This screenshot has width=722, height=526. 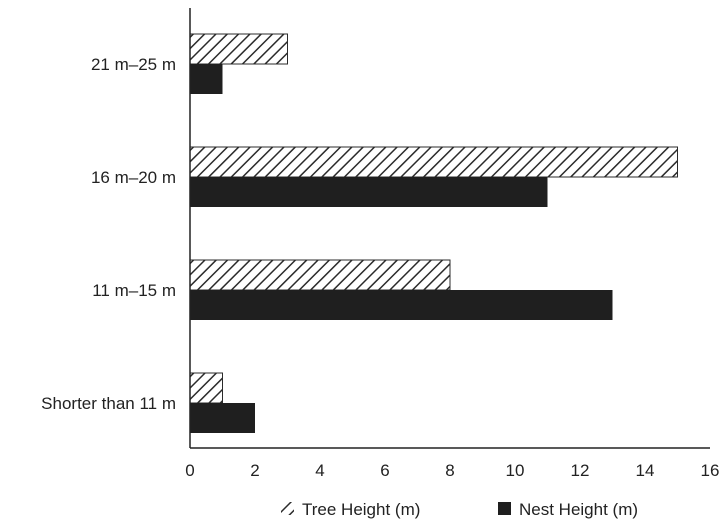 I want to click on y-tick-label: 16 m–20 m, so click(x=133, y=177).